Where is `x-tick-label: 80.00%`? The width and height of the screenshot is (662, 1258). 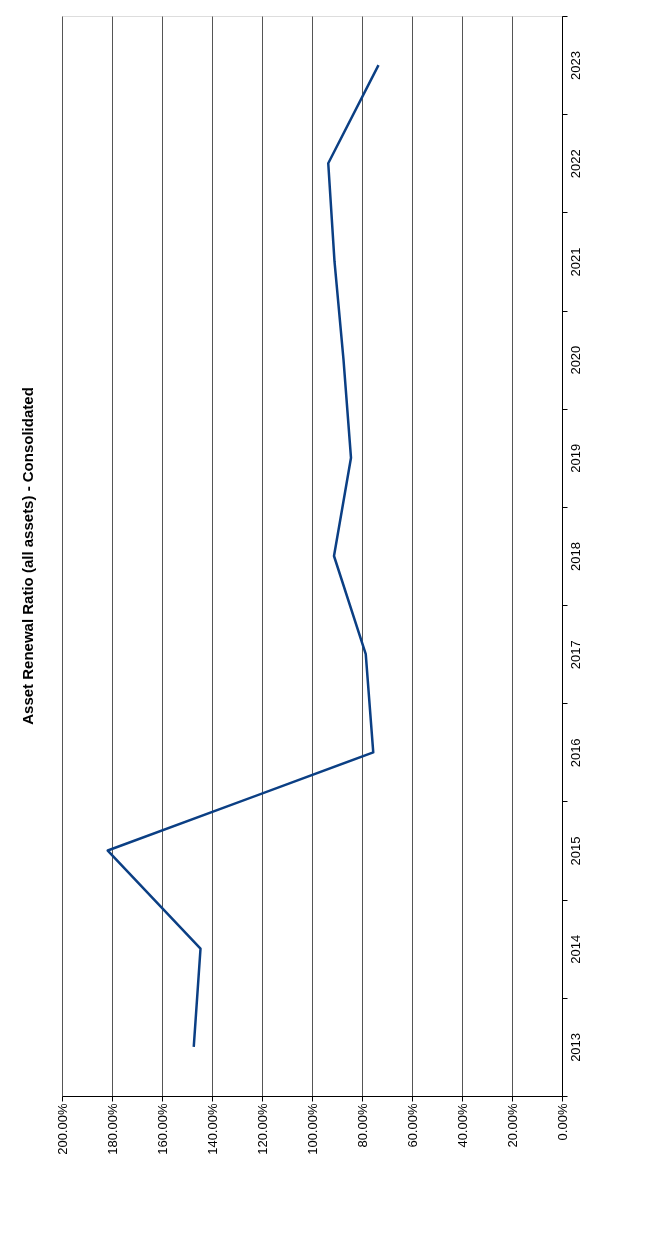
x-tick-label: 80.00% is located at coordinates (362, 1125).